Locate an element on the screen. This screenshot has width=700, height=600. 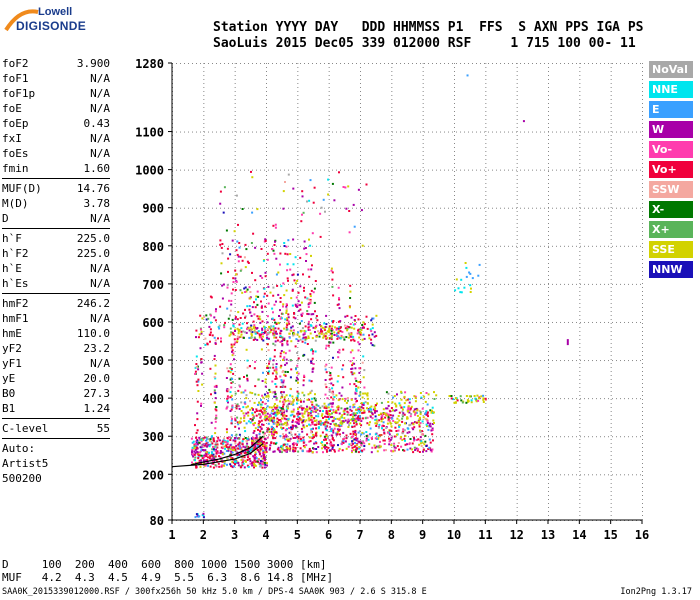
y-tick-label: 1000 is located at coordinates (149, 171).